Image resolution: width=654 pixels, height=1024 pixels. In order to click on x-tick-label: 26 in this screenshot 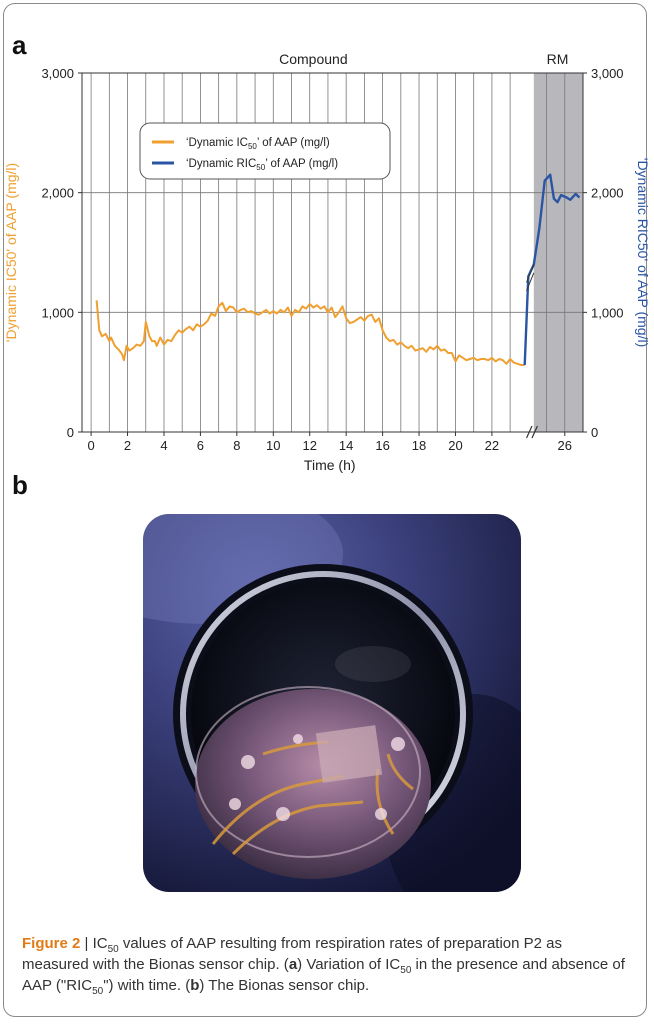, I will do `click(565, 445)`.